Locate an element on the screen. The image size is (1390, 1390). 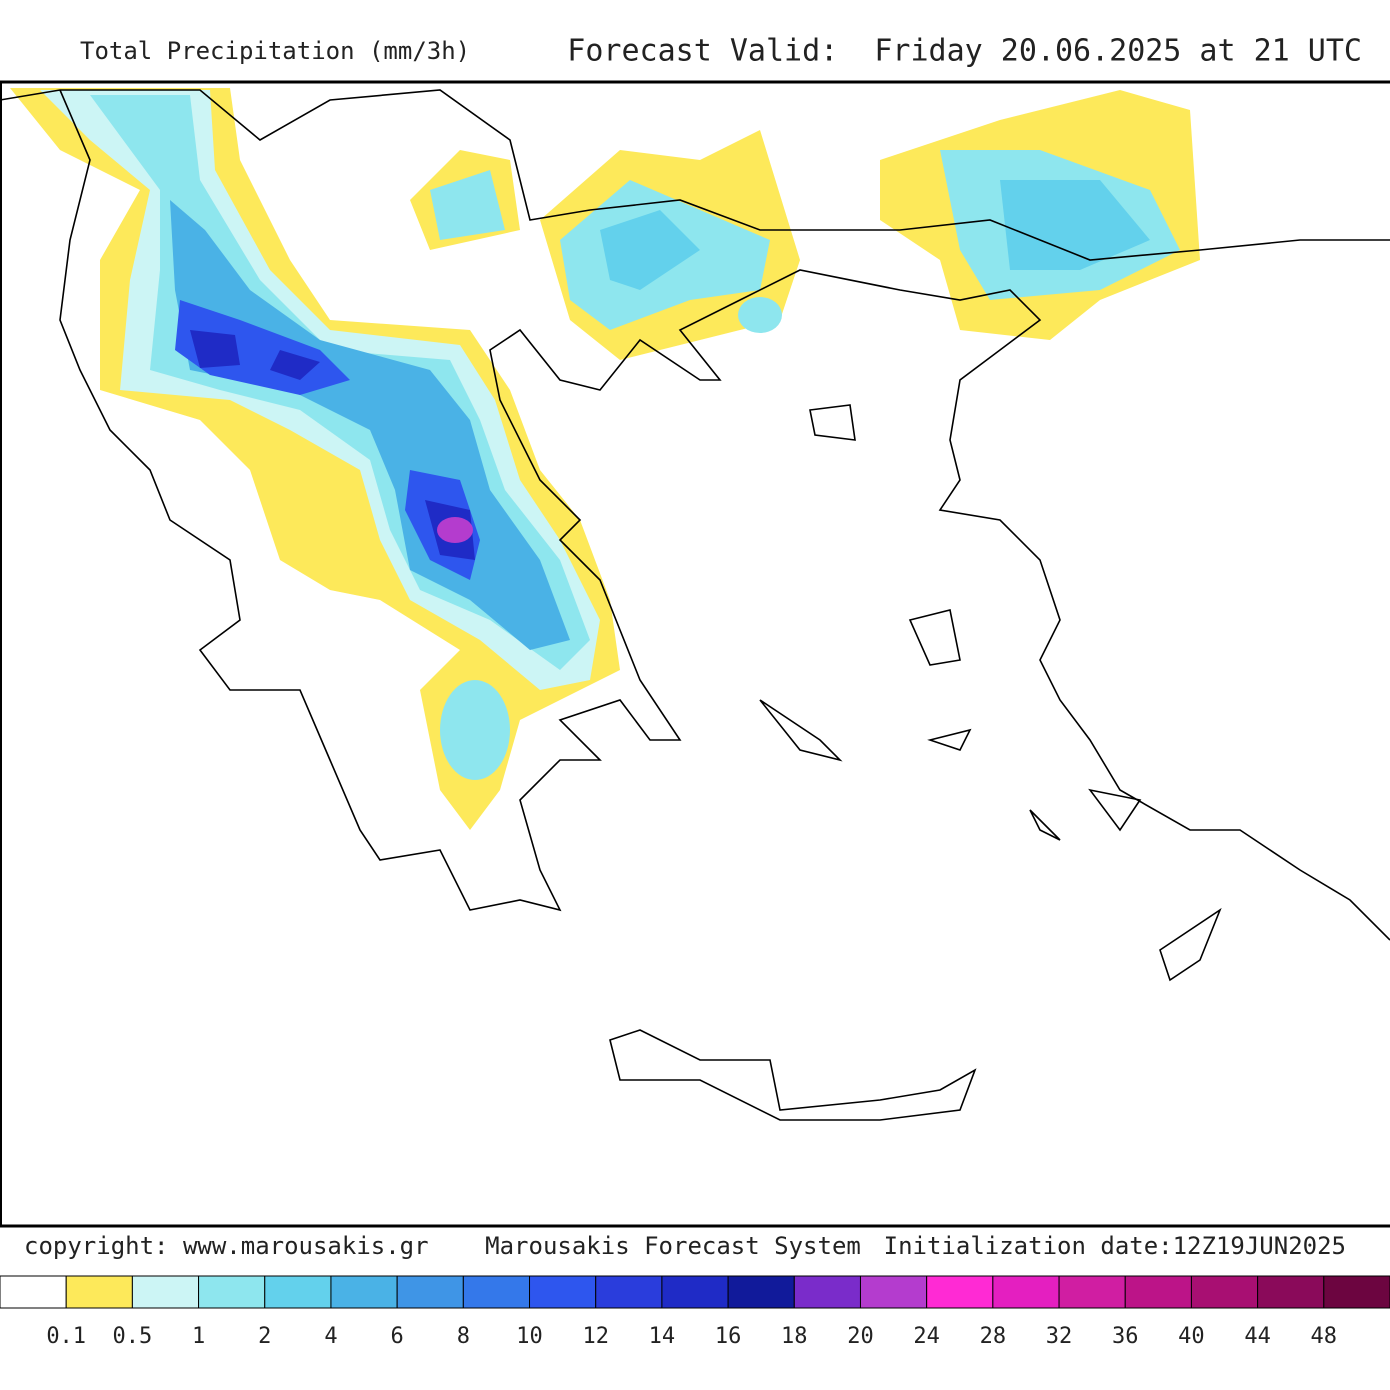
legend-label: 40 is located at coordinates (1191, 1336).